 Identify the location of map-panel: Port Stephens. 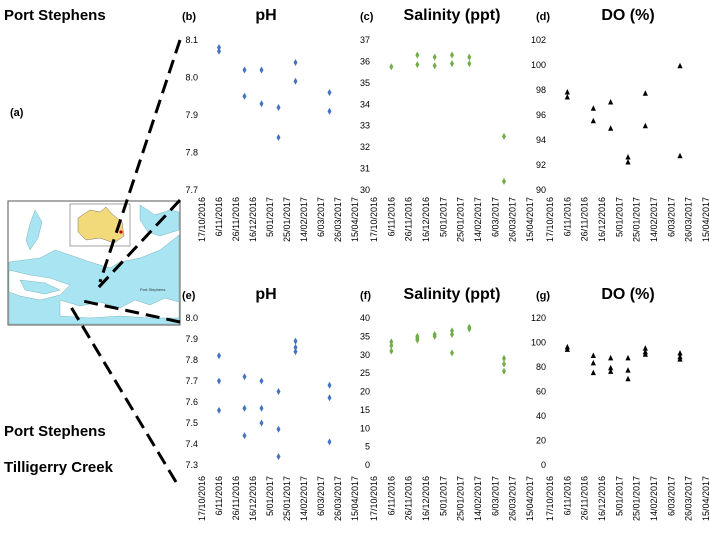
(94, 263).